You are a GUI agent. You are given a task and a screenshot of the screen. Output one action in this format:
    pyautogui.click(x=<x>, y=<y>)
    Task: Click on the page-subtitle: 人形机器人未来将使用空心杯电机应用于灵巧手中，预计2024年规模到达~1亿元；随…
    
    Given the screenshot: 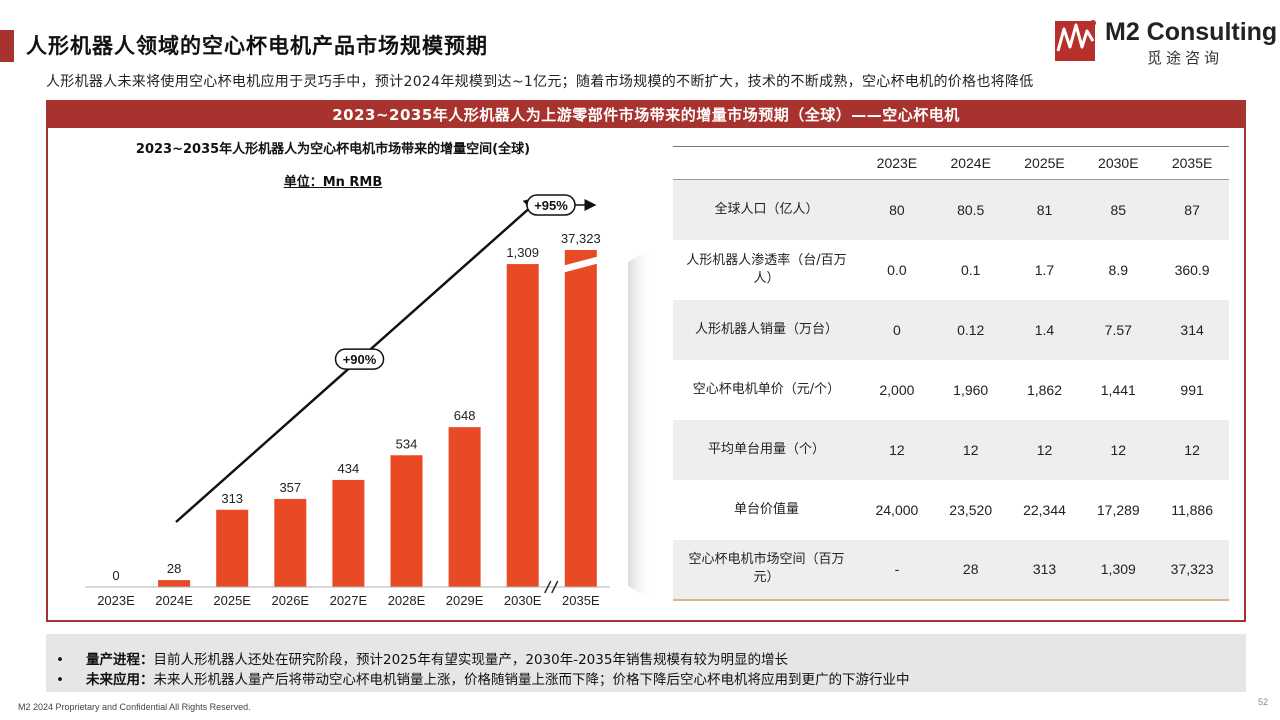 What is the action you would take?
    pyautogui.click(x=540, y=82)
    